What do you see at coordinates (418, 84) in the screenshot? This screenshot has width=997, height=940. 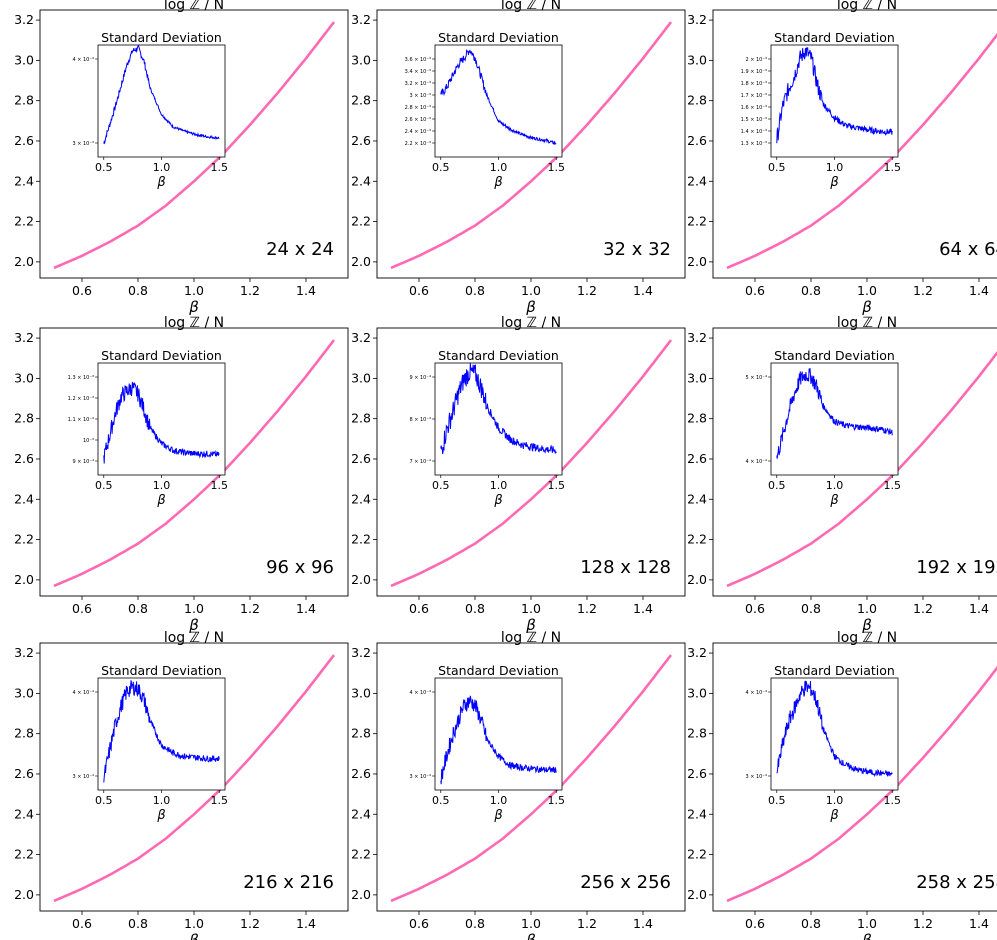 I see `inset-y-tick-label: 3.2 × 10⁻³` at bounding box center [418, 84].